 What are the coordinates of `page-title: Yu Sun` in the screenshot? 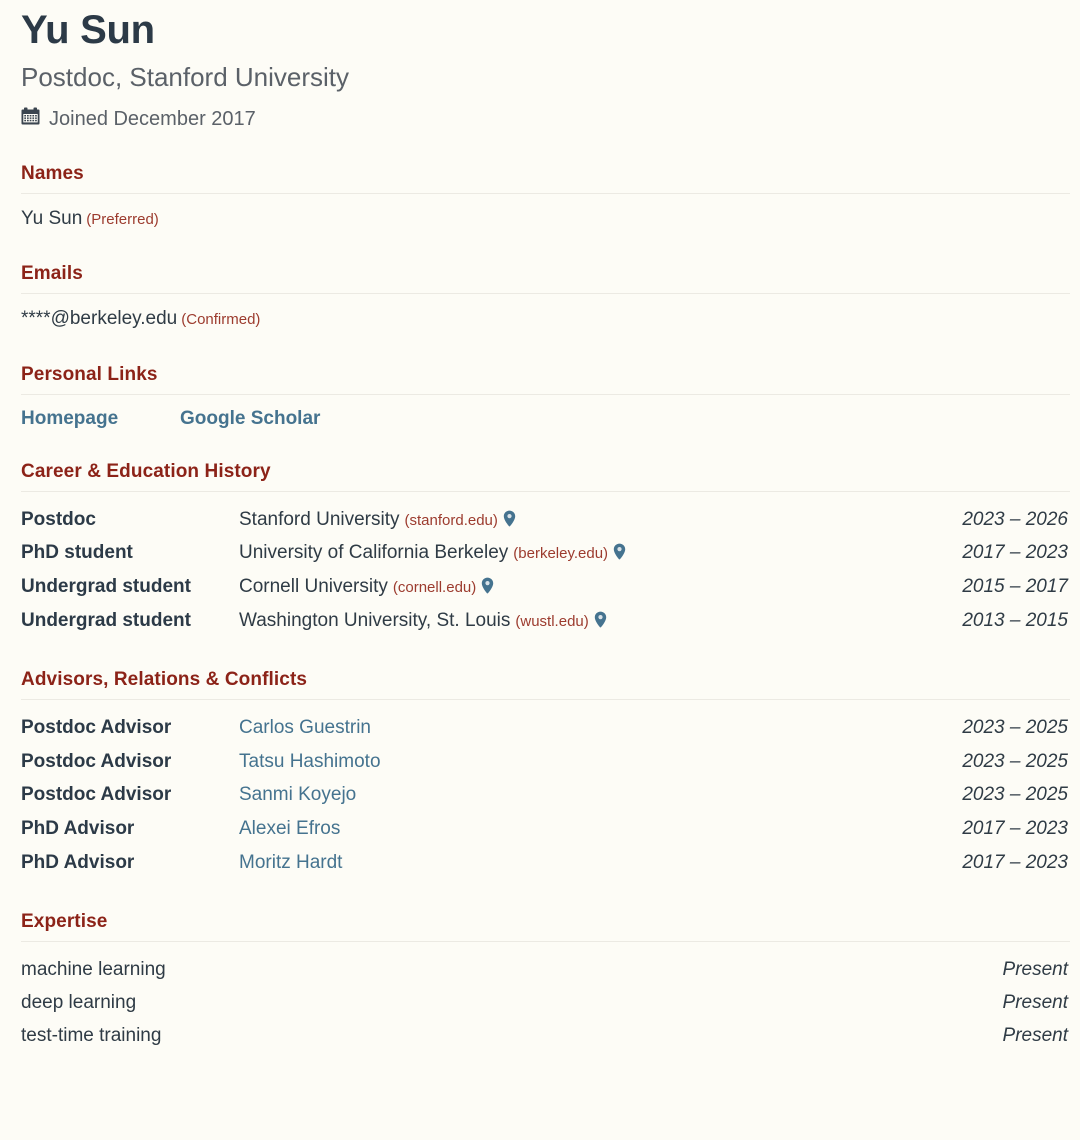 It's located at (88, 30).